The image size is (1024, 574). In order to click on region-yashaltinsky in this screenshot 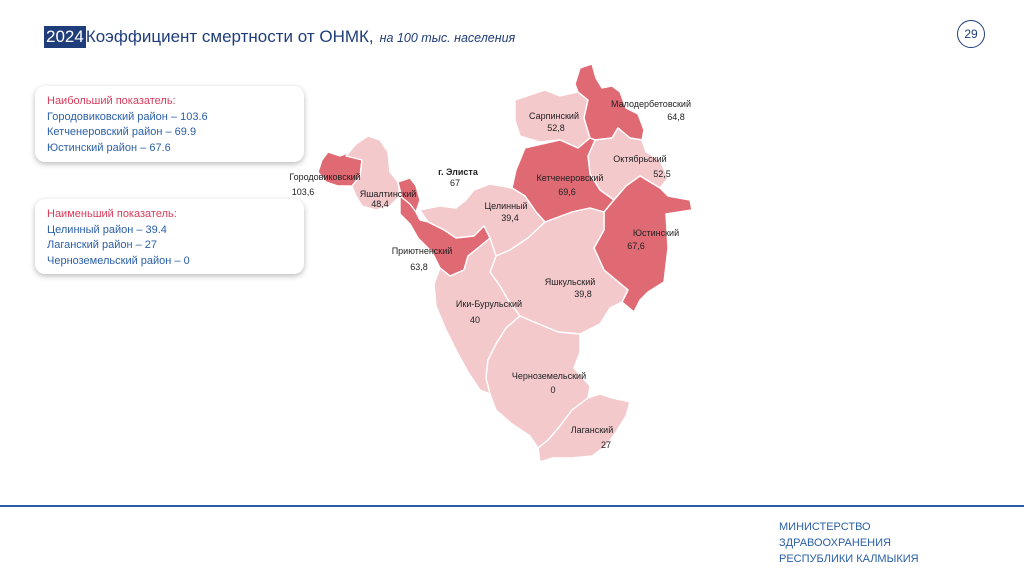, I will do `click(373, 173)`.